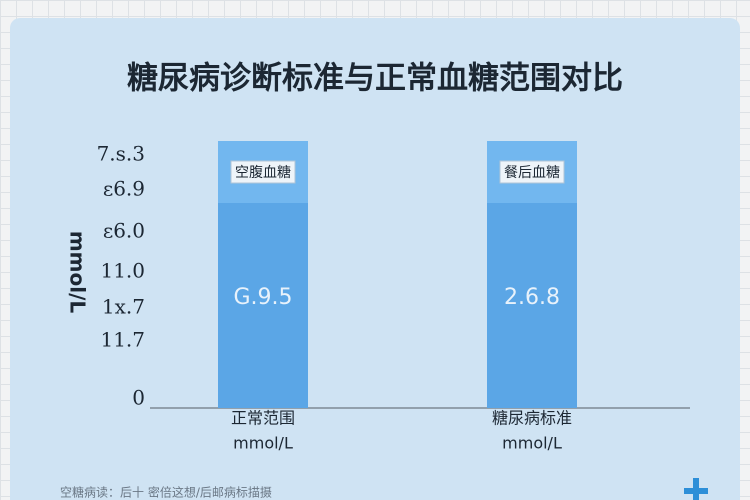 The width and height of the screenshot is (750, 500). I want to click on value-label: G.9.5, so click(262, 297).